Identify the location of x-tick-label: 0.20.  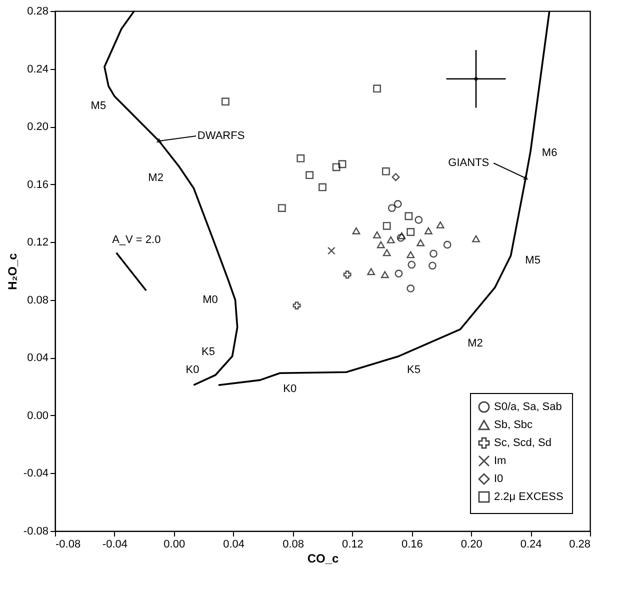
(471, 544).